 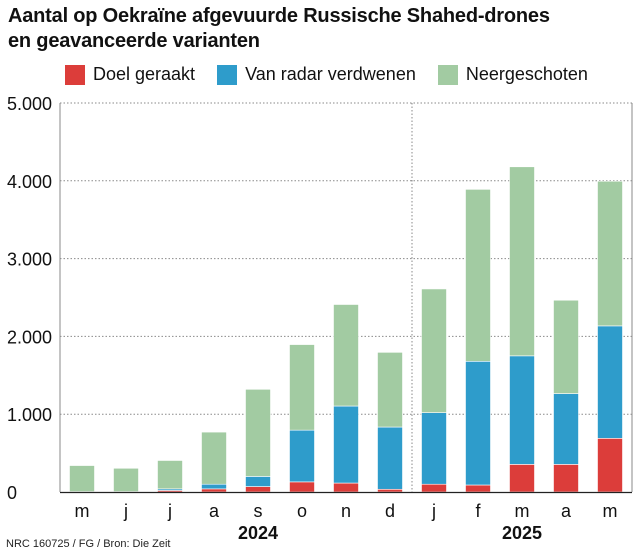 I want to click on x-tick-label: f, so click(x=478, y=511).